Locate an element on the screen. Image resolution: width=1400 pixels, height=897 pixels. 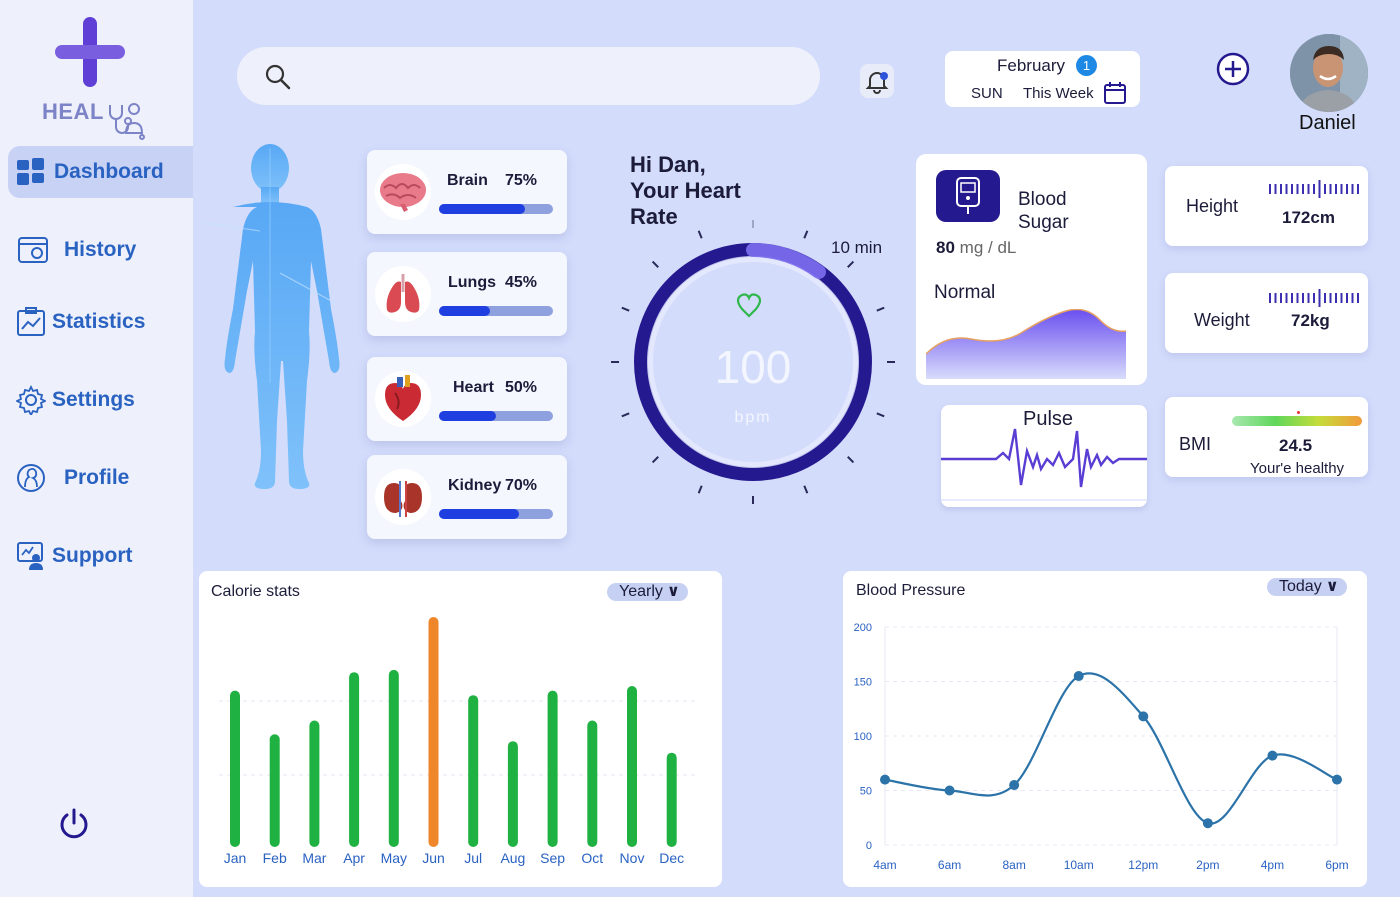
bmi-value: 24.5 is located at coordinates (1296, 445).